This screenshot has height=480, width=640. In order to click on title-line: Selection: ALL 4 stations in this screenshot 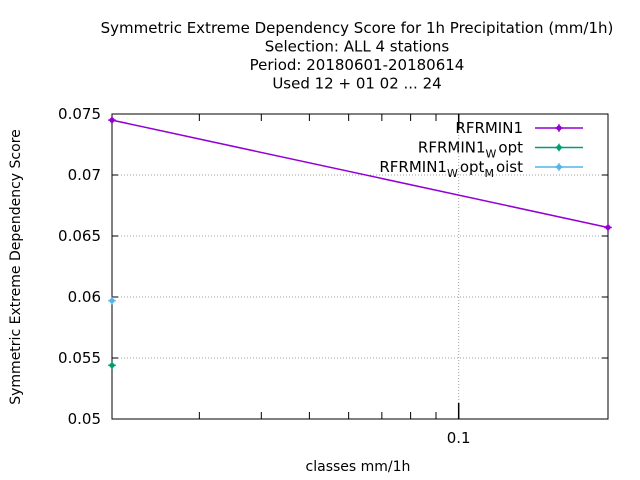, I will do `click(357, 47)`.